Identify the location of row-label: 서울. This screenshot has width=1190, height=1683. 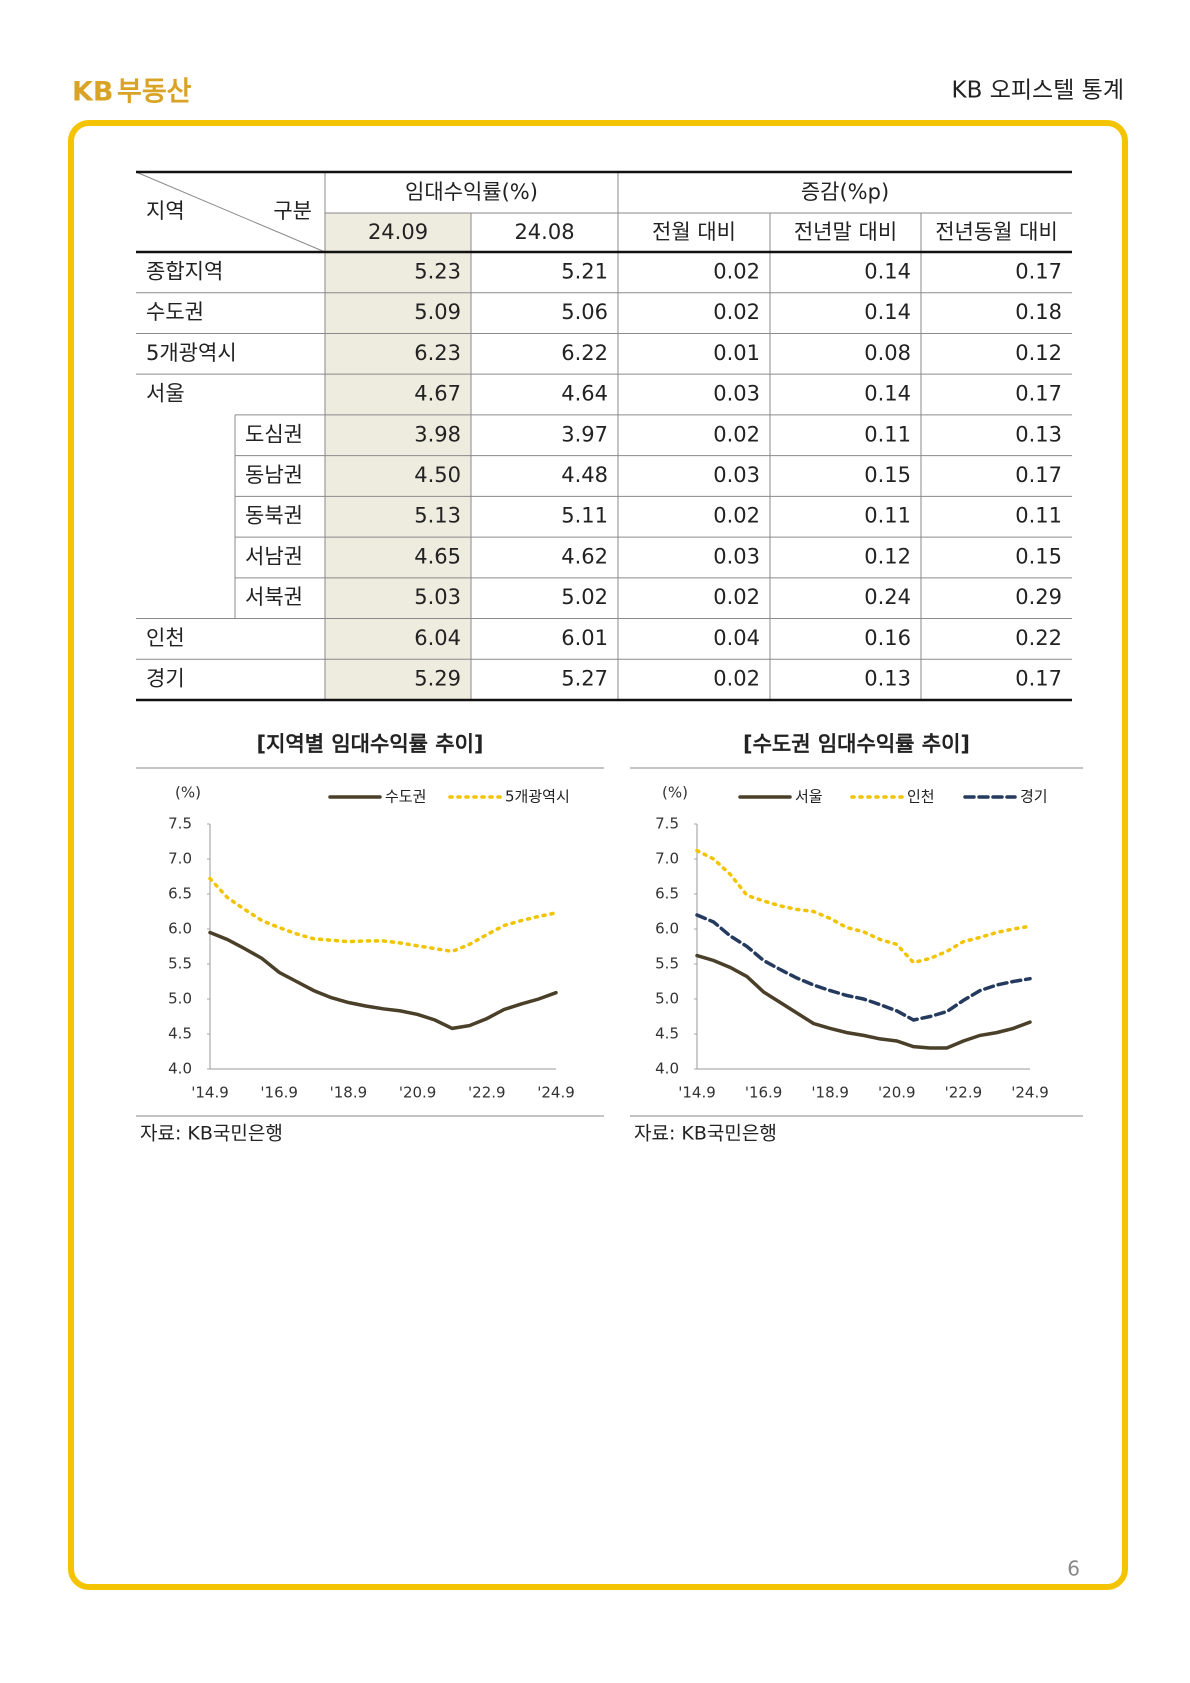
(165, 394).